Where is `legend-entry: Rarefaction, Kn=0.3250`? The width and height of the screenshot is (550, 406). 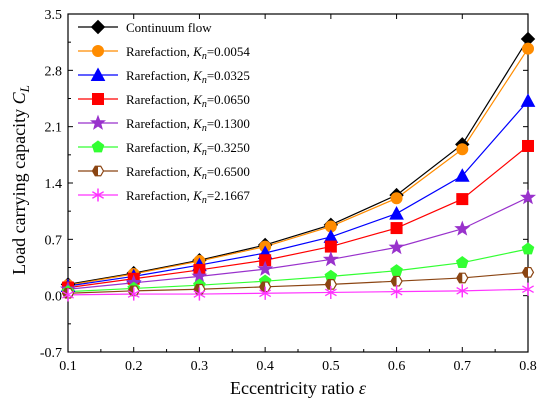
legend-entry: Rarefaction, Kn=0.3250 is located at coordinates (188, 149).